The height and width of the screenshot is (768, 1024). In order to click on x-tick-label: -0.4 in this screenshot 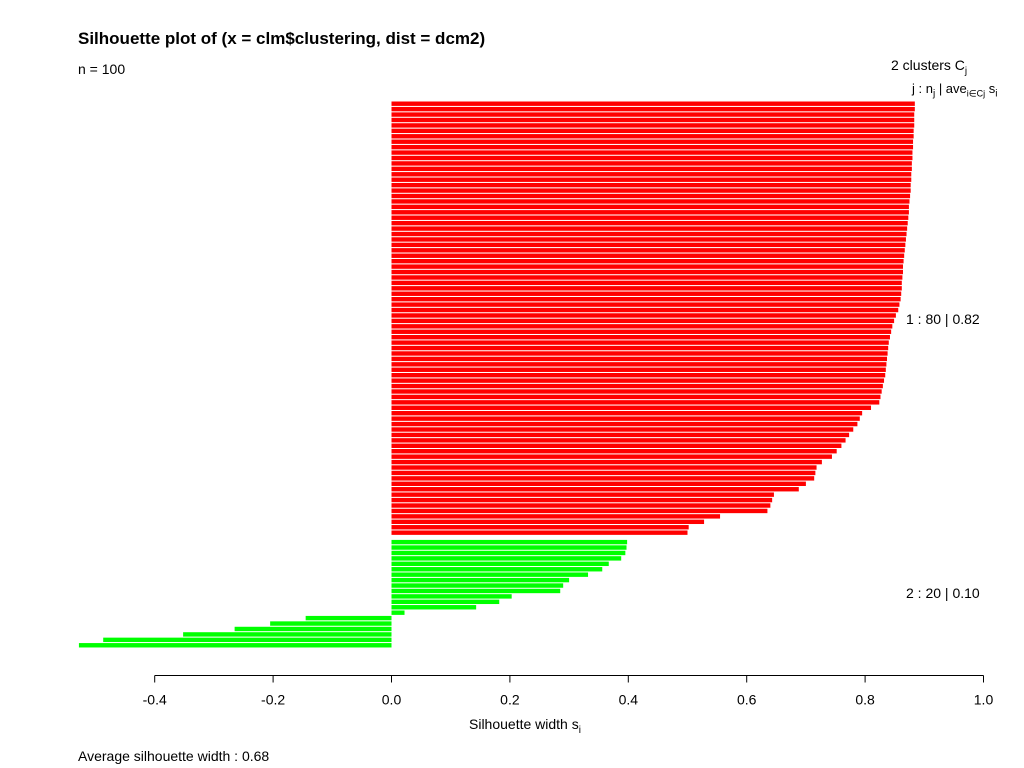, I will do `click(155, 700)`.